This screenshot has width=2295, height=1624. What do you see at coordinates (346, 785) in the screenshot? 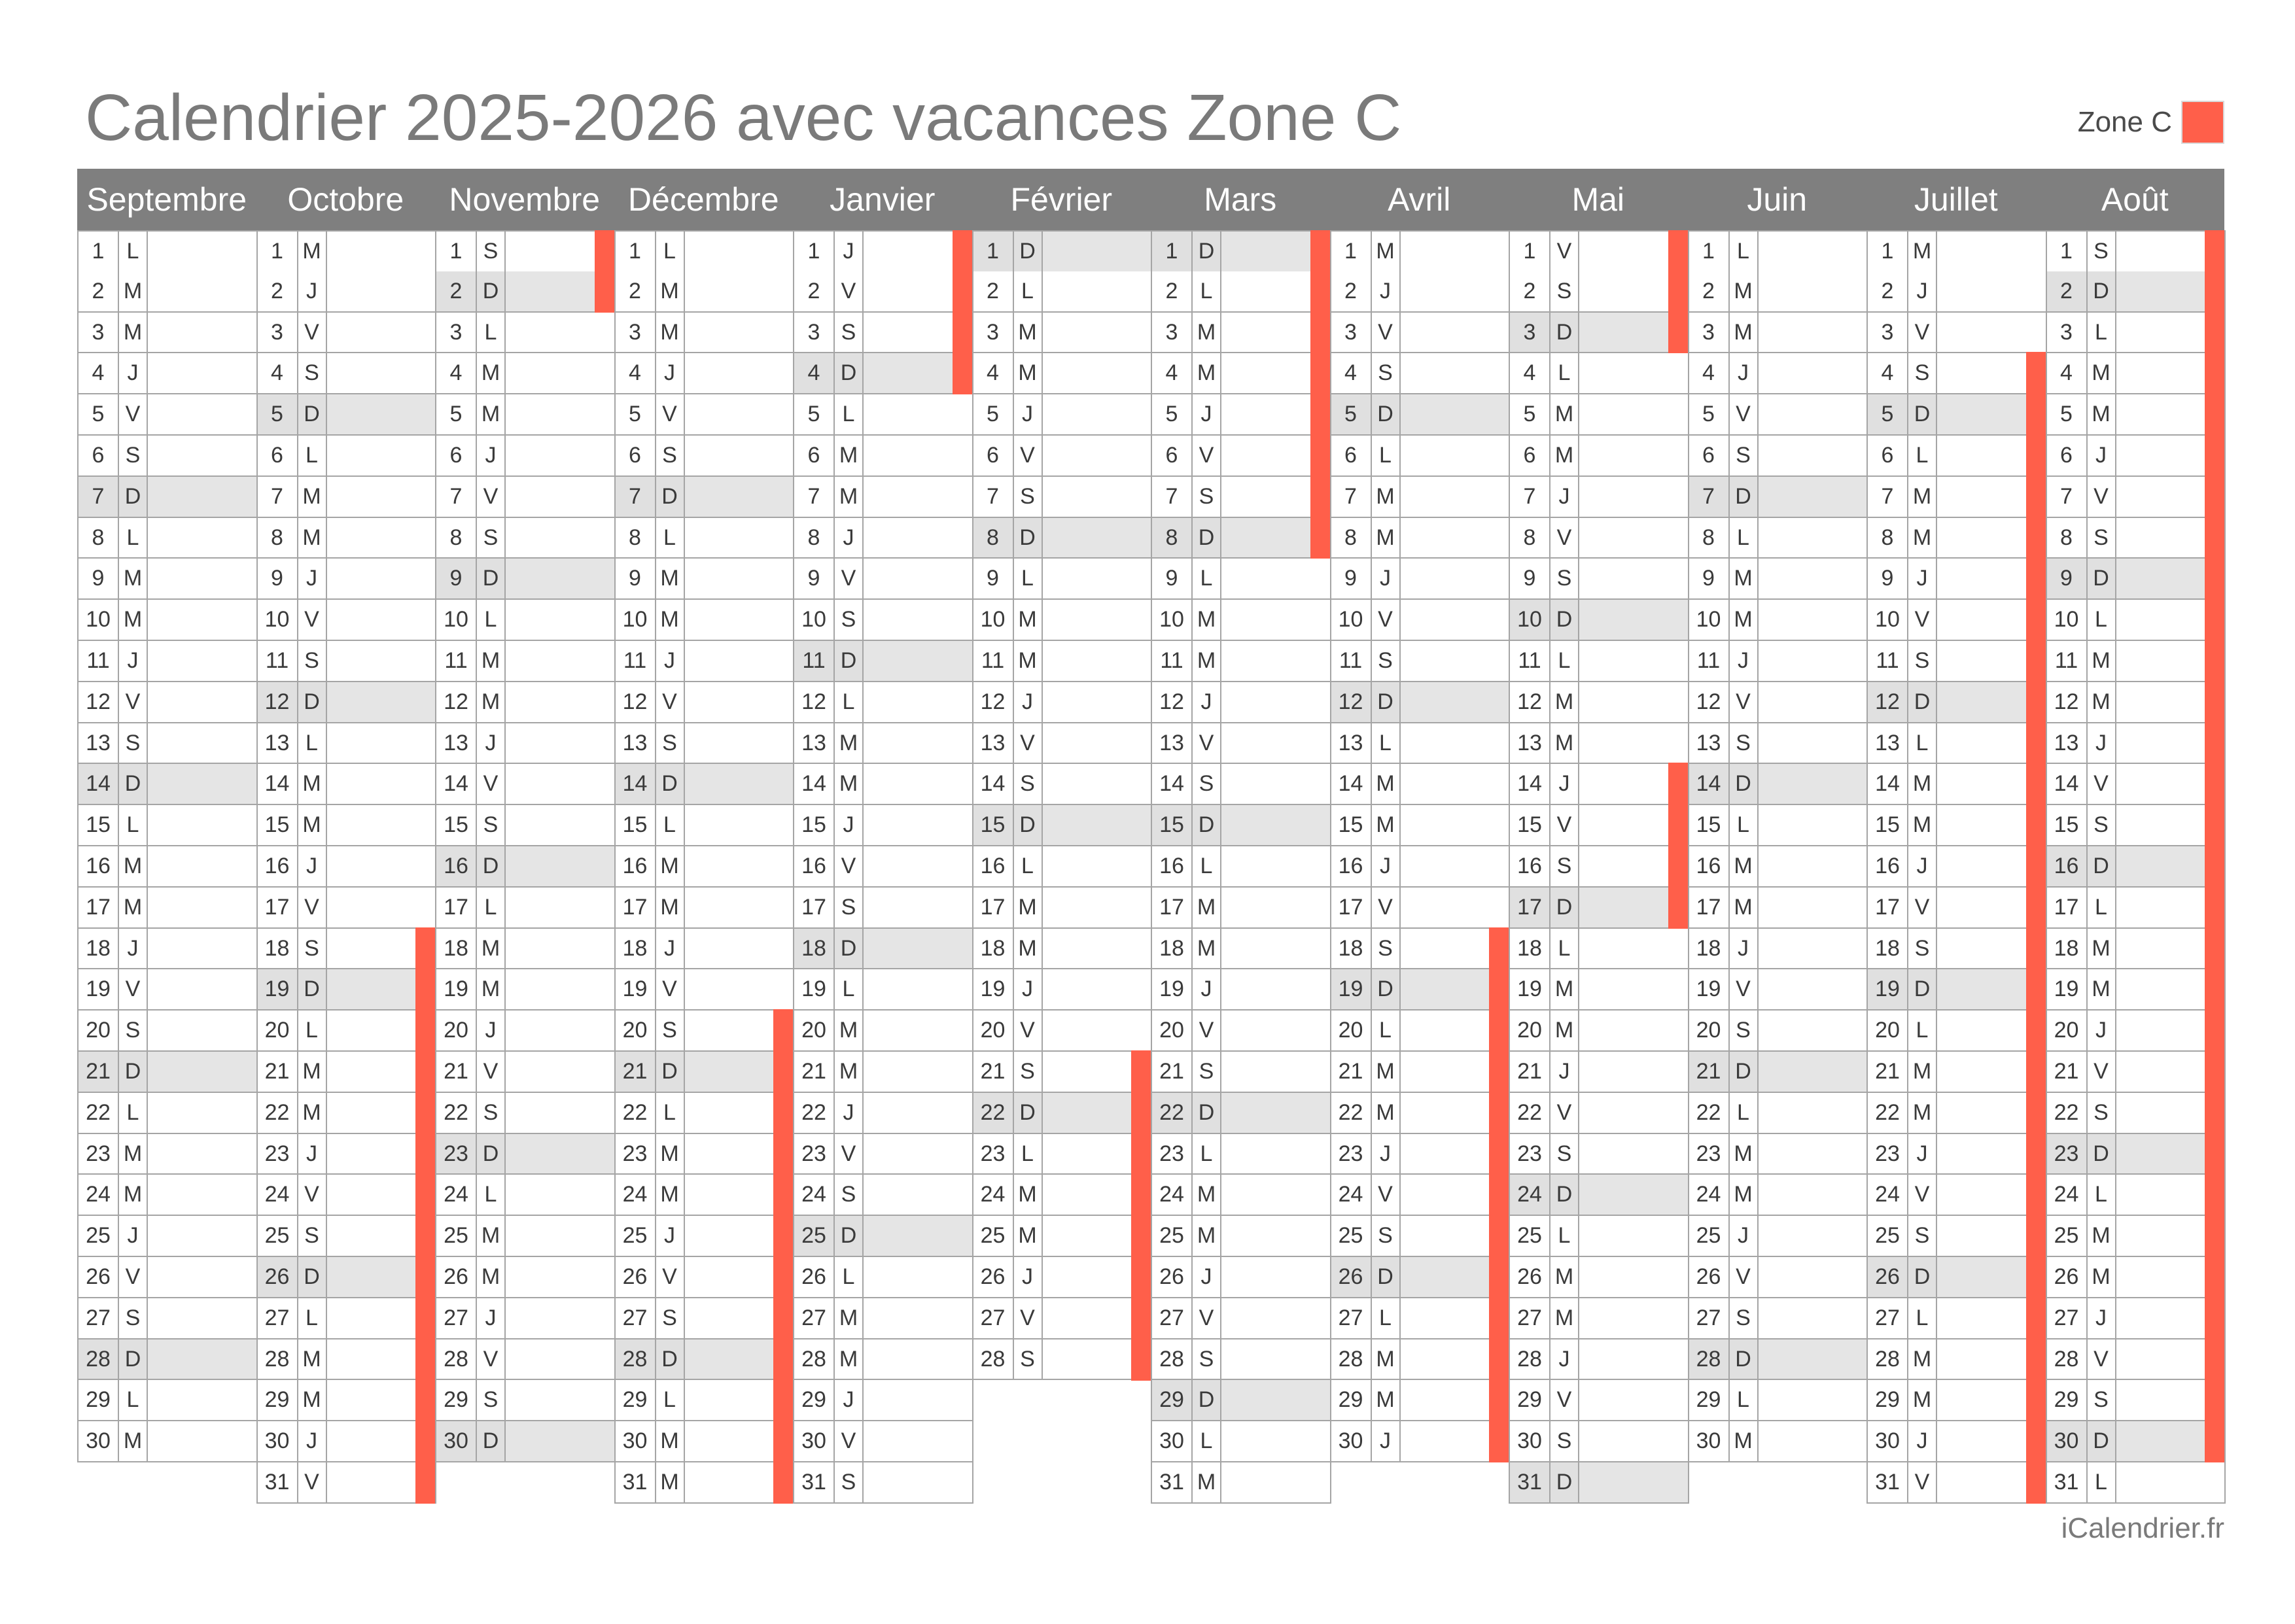
I see `day-row: 14 M` at bounding box center [346, 785].